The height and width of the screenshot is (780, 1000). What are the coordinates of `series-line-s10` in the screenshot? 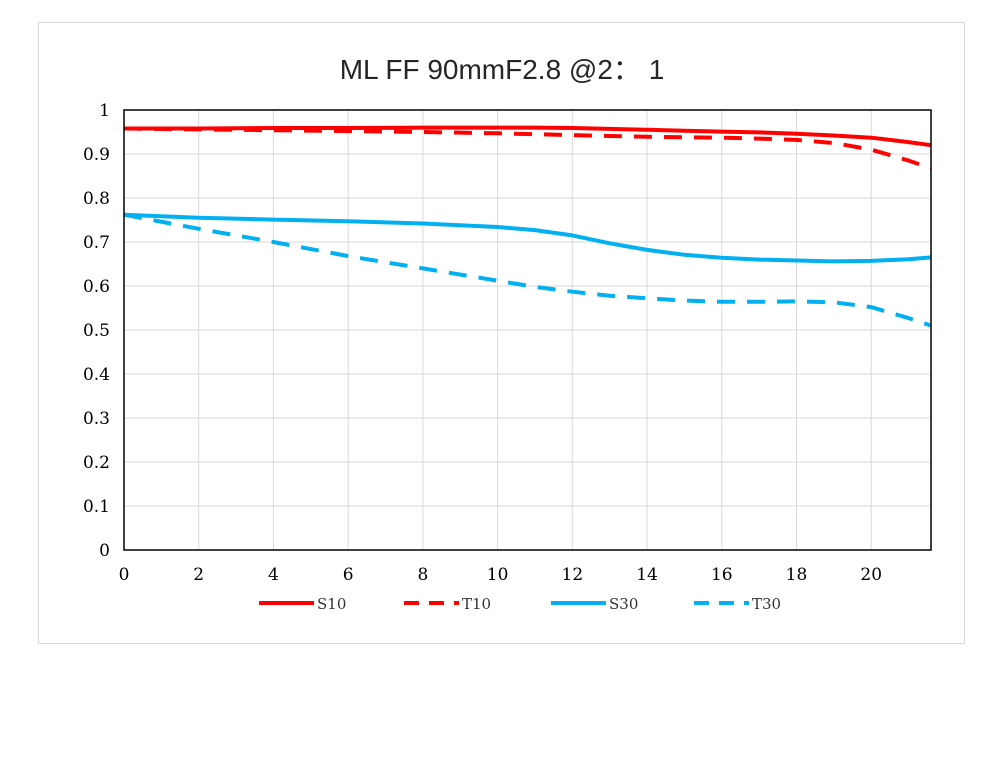 It's located at (528, 136).